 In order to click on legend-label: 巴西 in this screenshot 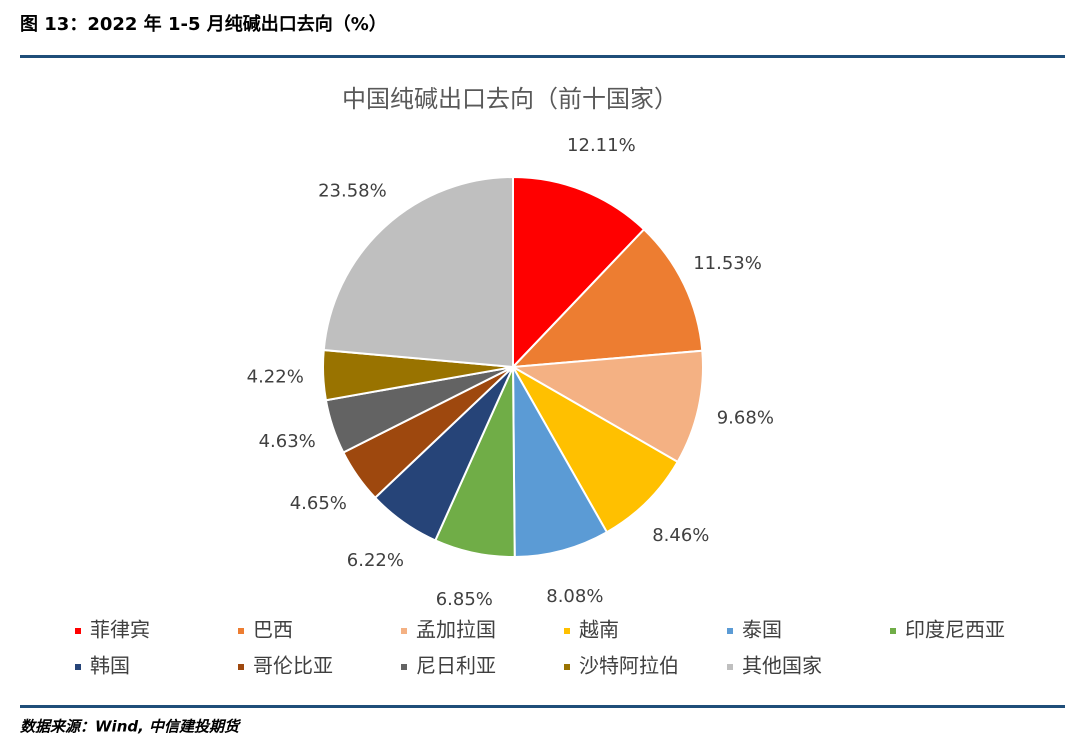, I will do `click(273, 630)`.